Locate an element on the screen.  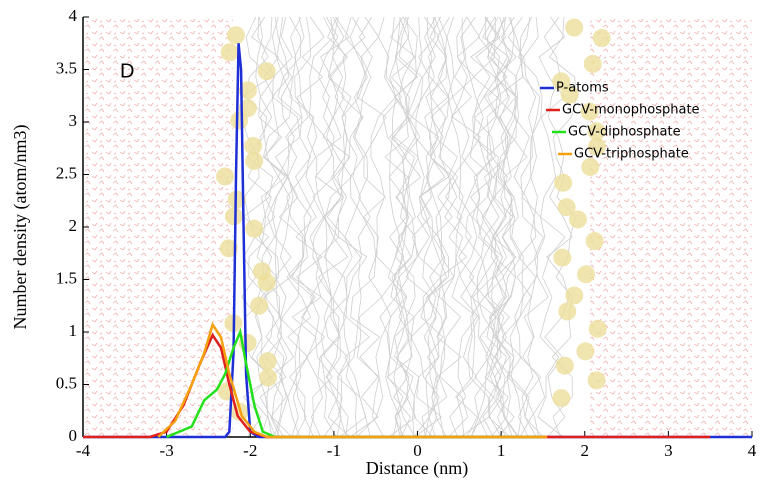
x-axis-label: Distance (nm) is located at coordinates (417, 468).